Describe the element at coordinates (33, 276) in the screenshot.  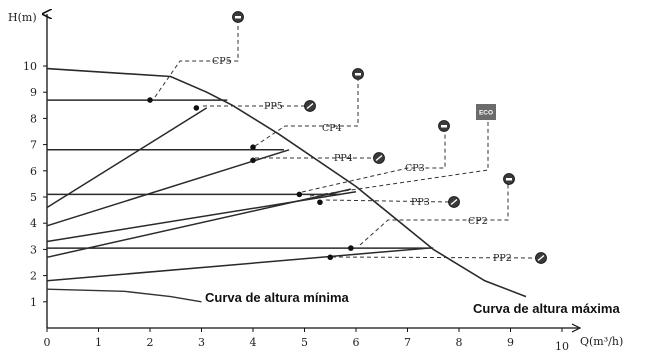
I see `y-tick-label: 2` at that location.